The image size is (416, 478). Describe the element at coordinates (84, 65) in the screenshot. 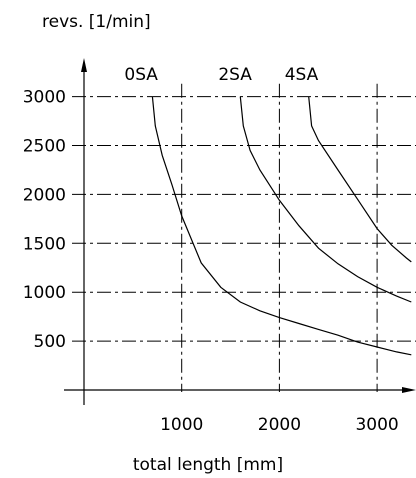

I see `y-axis-arrow` at that location.